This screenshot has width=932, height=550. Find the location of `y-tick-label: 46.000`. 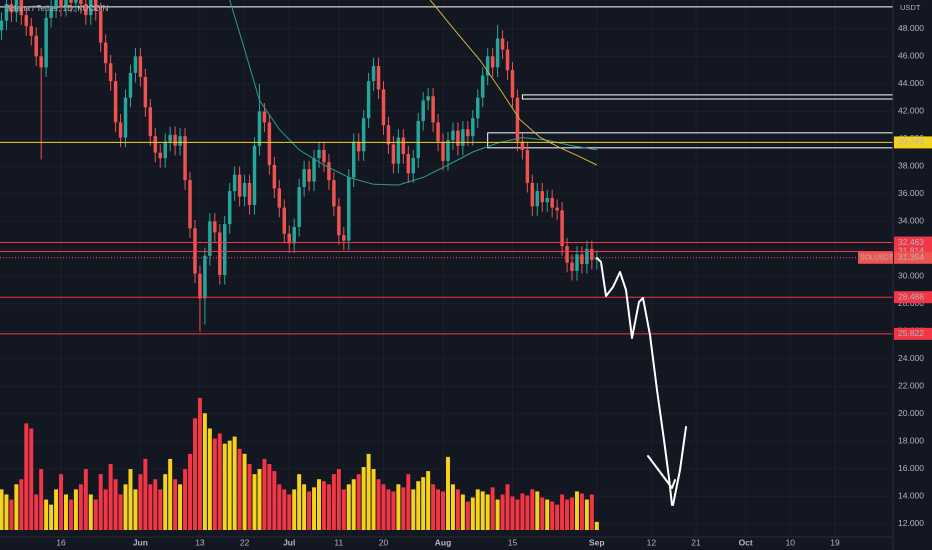

y-tick-label: 46.000 is located at coordinates (911, 56).